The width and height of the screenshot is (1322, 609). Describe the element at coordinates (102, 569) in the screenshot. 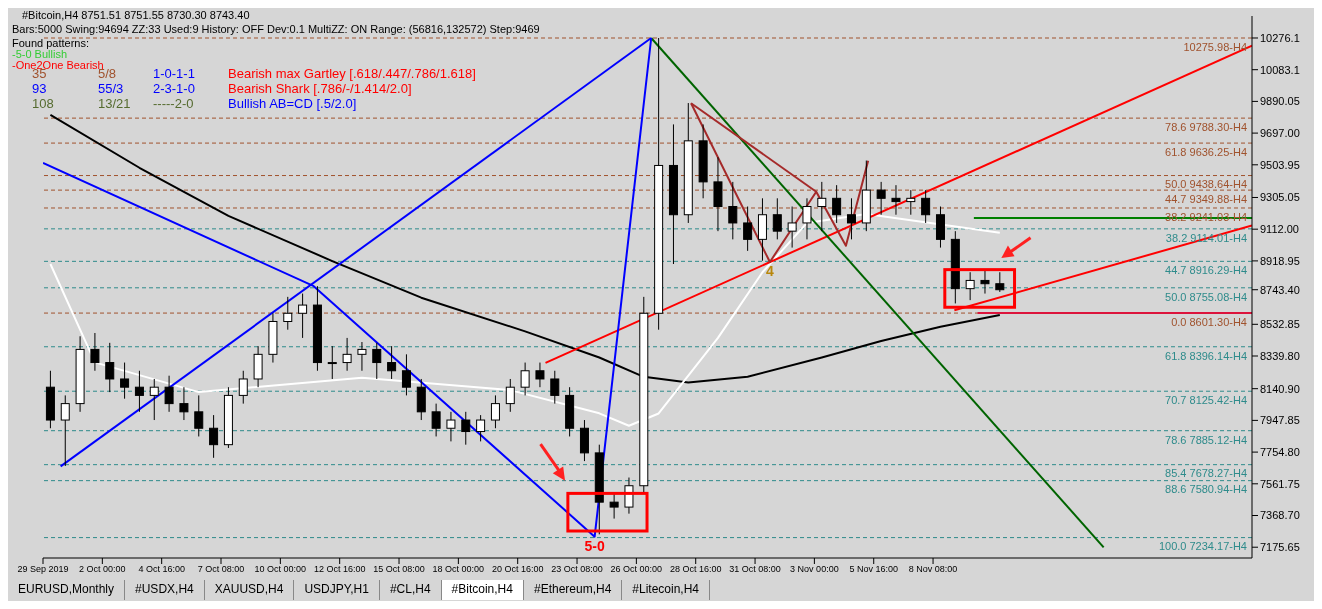

I see `x-tick-label: 2 Oct 00:00` at that location.